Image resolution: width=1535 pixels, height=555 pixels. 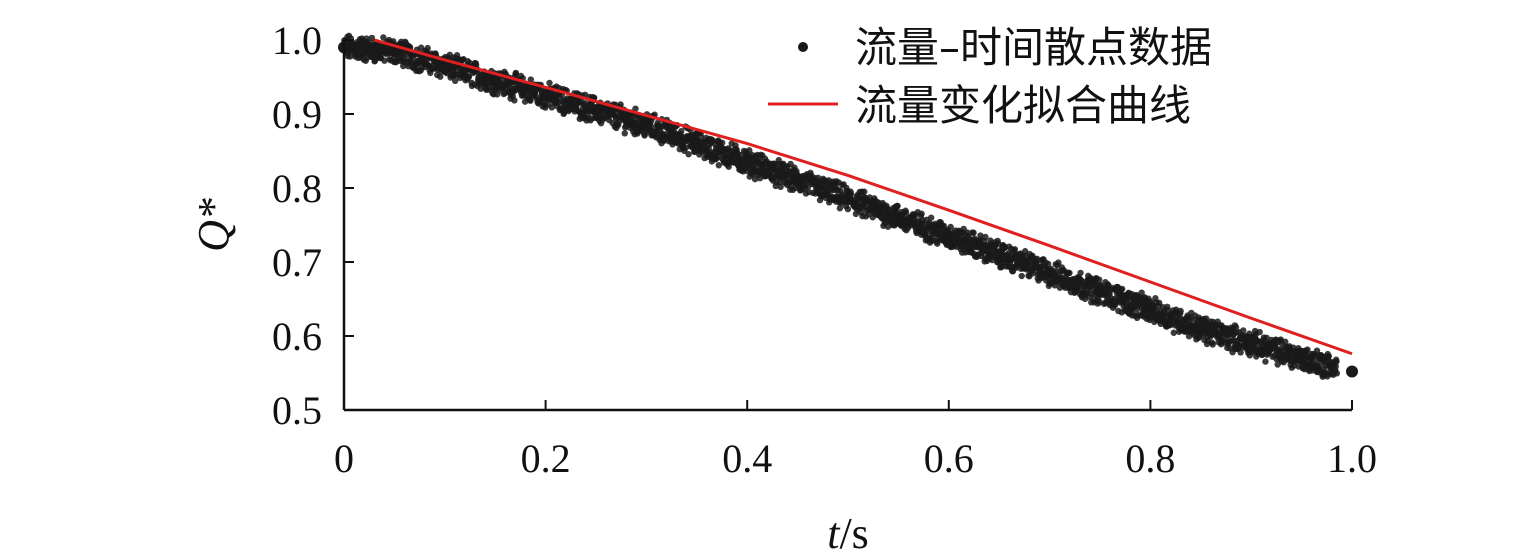 I want to click on y-tick-label: 0.7, so click(x=297, y=262).